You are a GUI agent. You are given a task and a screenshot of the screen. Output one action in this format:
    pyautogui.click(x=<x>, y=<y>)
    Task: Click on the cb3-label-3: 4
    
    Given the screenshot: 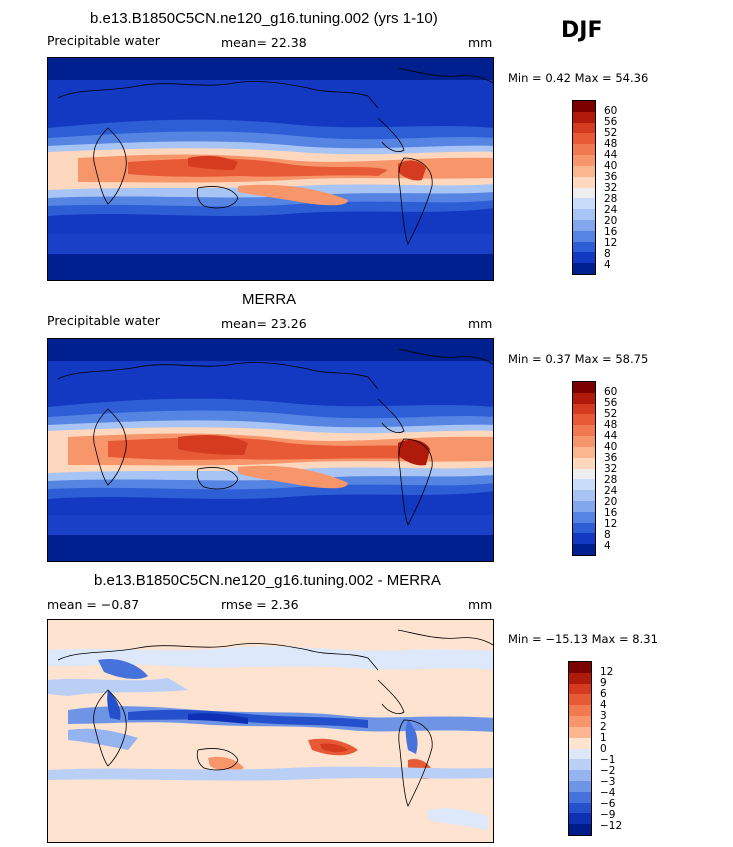 What is the action you would take?
    pyautogui.click(x=603, y=705)
    